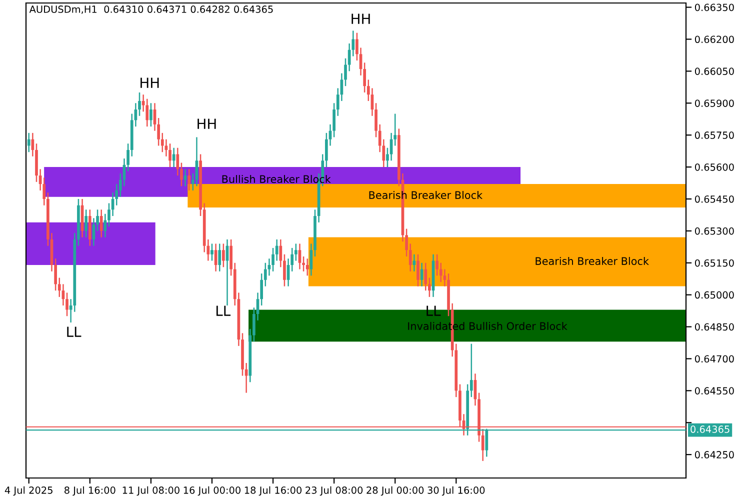 Image resolution: width=745 pixels, height=504 pixels. I want to click on annotation: Bullish Breaker Block, so click(276, 179).